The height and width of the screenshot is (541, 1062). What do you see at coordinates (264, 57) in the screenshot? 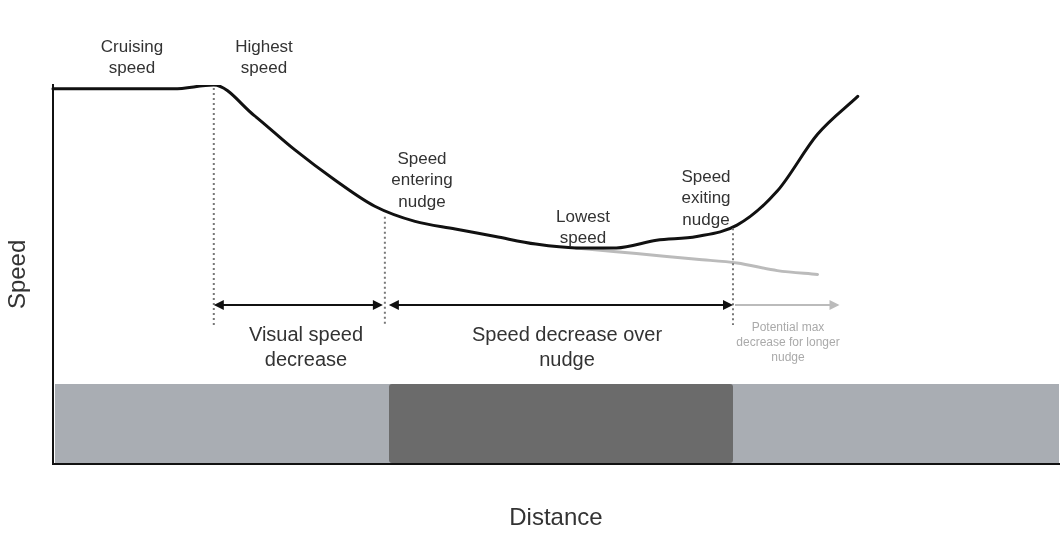
I see `text: Highest speed` at bounding box center [264, 57].